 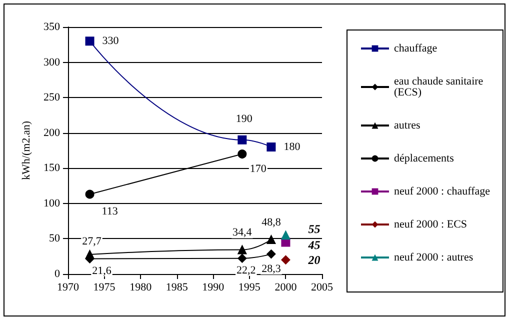 What do you see at coordinates (52, 203) in the screenshot?
I see `y-tick-label: 100` at bounding box center [52, 203].